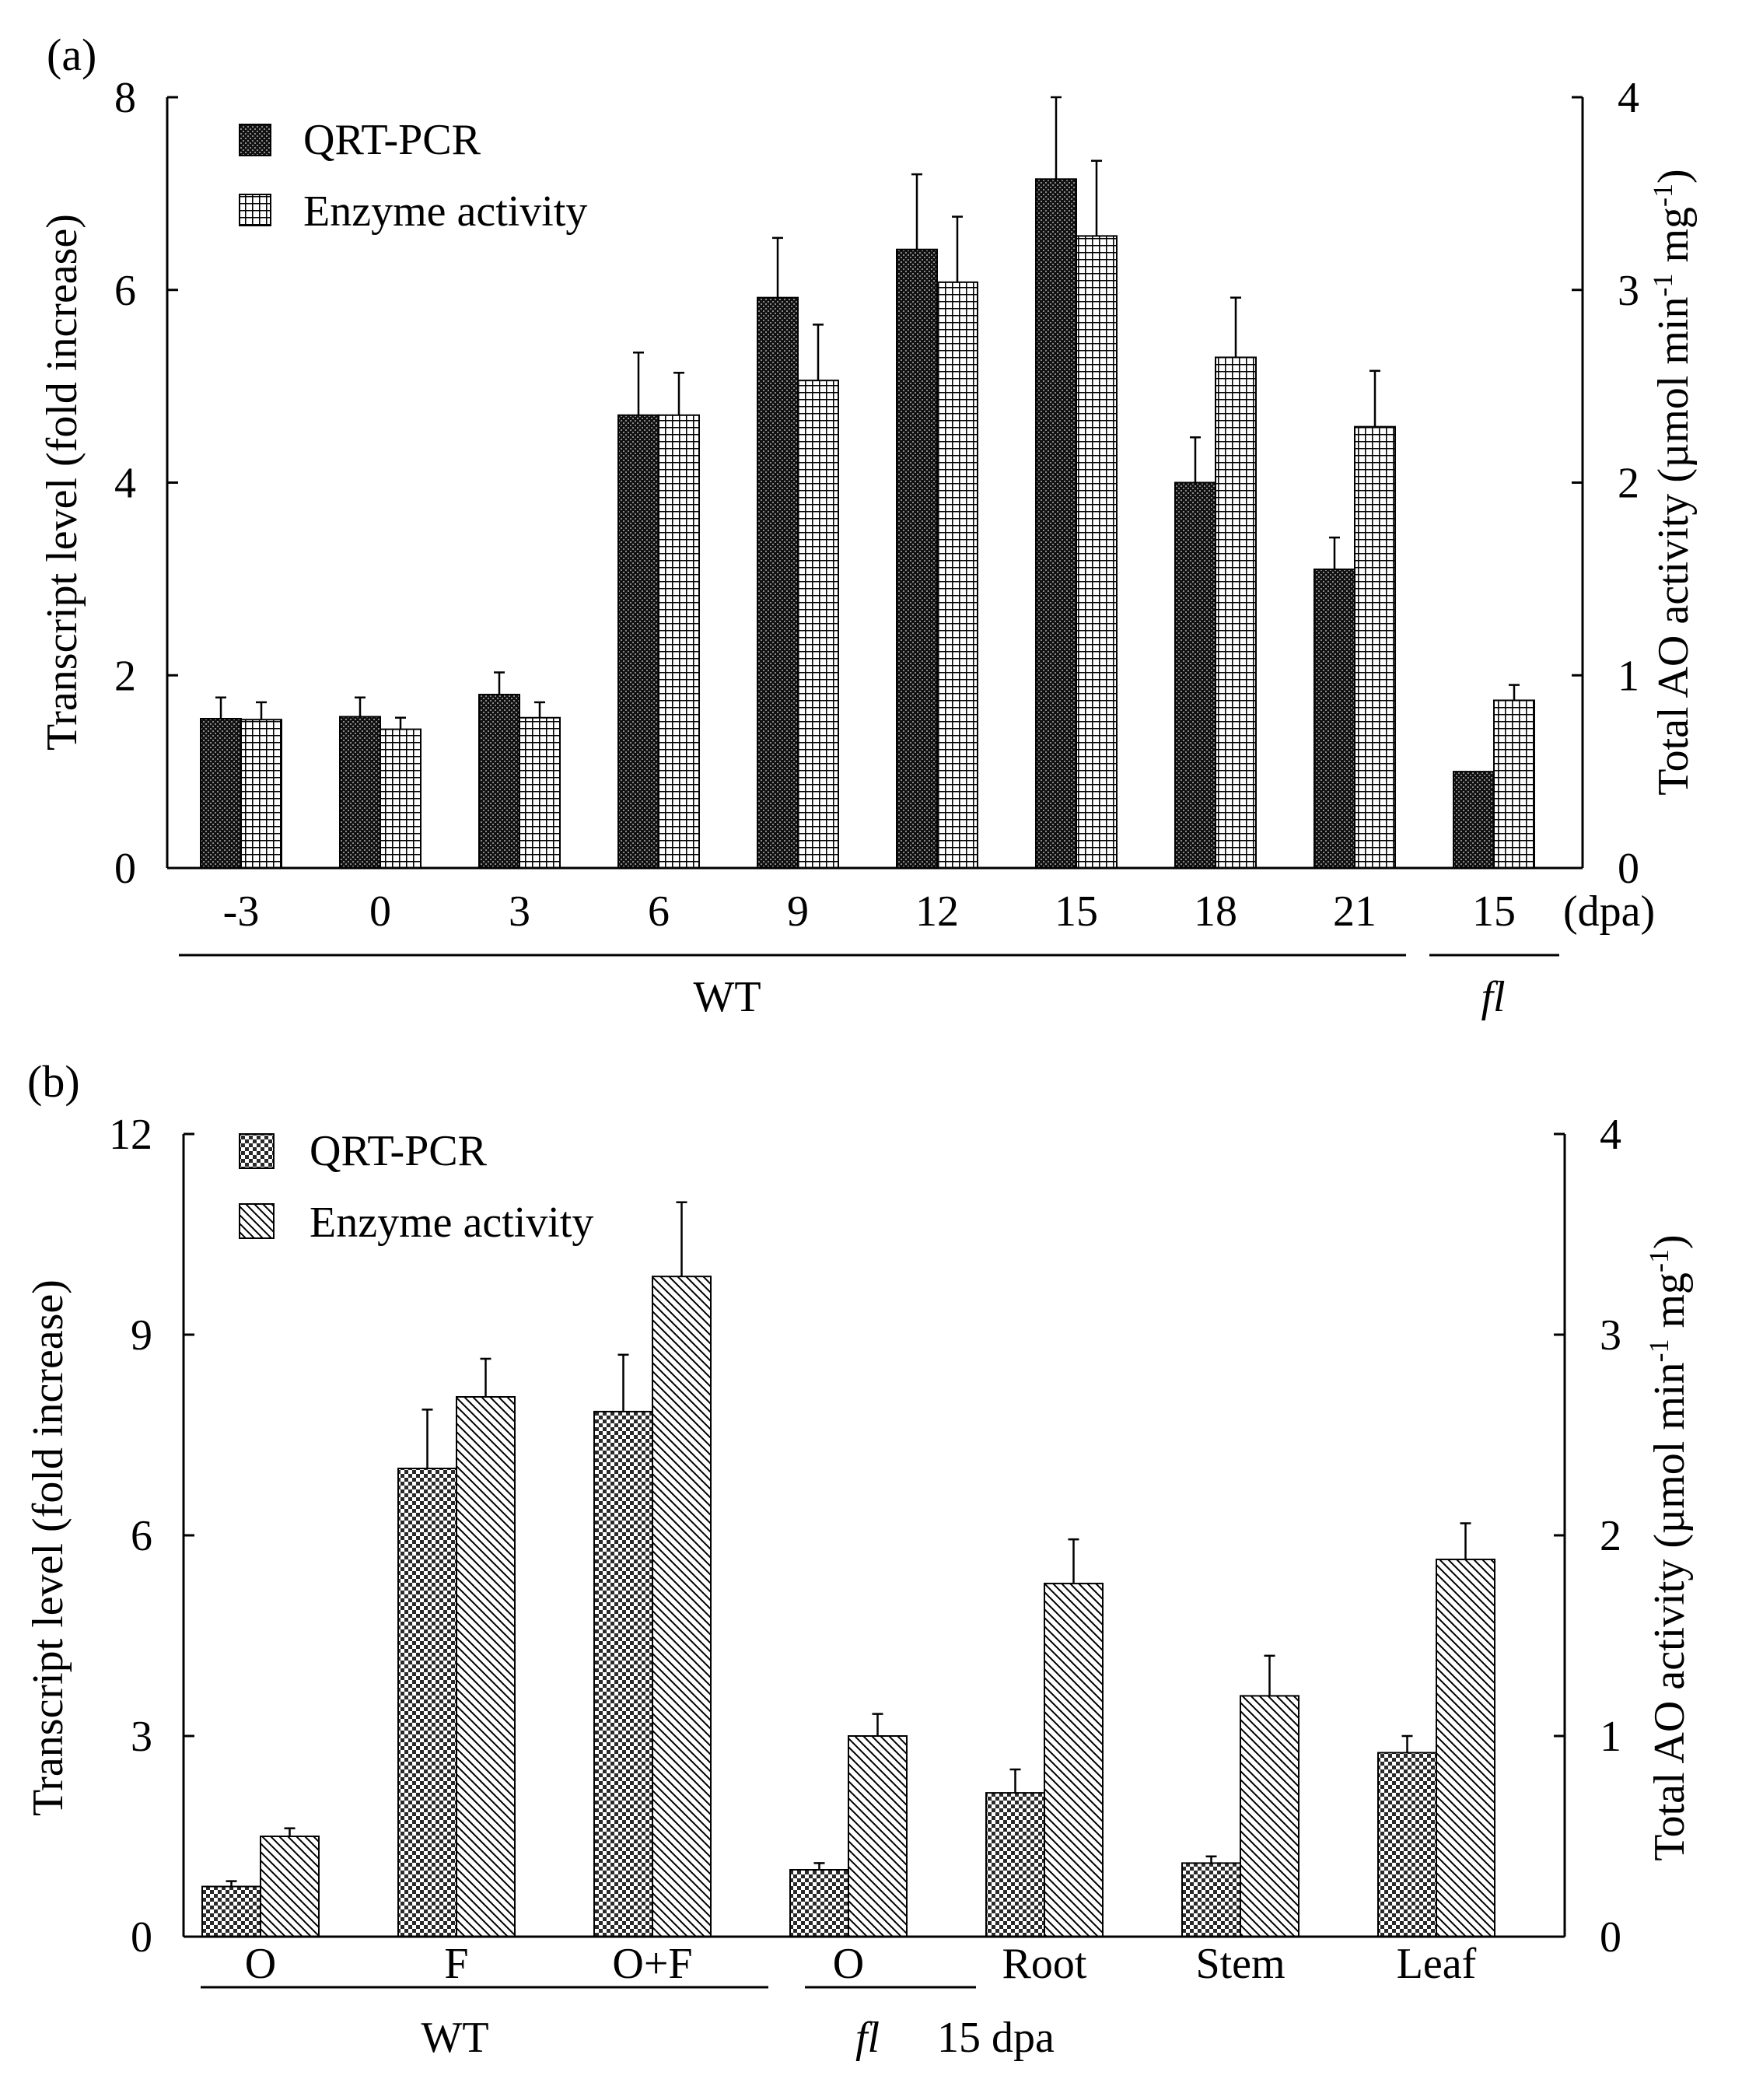 This screenshot has height=2100, width=1749. Describe the element at coordinates (241, 912) in the screenshot. I see `a-category-label: -3` at that location.